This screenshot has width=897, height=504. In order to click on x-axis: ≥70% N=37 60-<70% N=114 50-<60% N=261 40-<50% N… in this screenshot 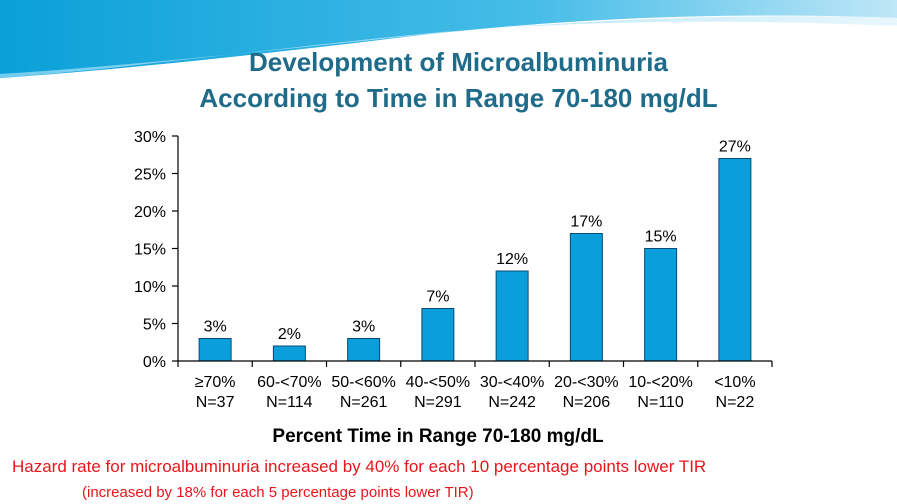, I will do `click(475, 385)`.